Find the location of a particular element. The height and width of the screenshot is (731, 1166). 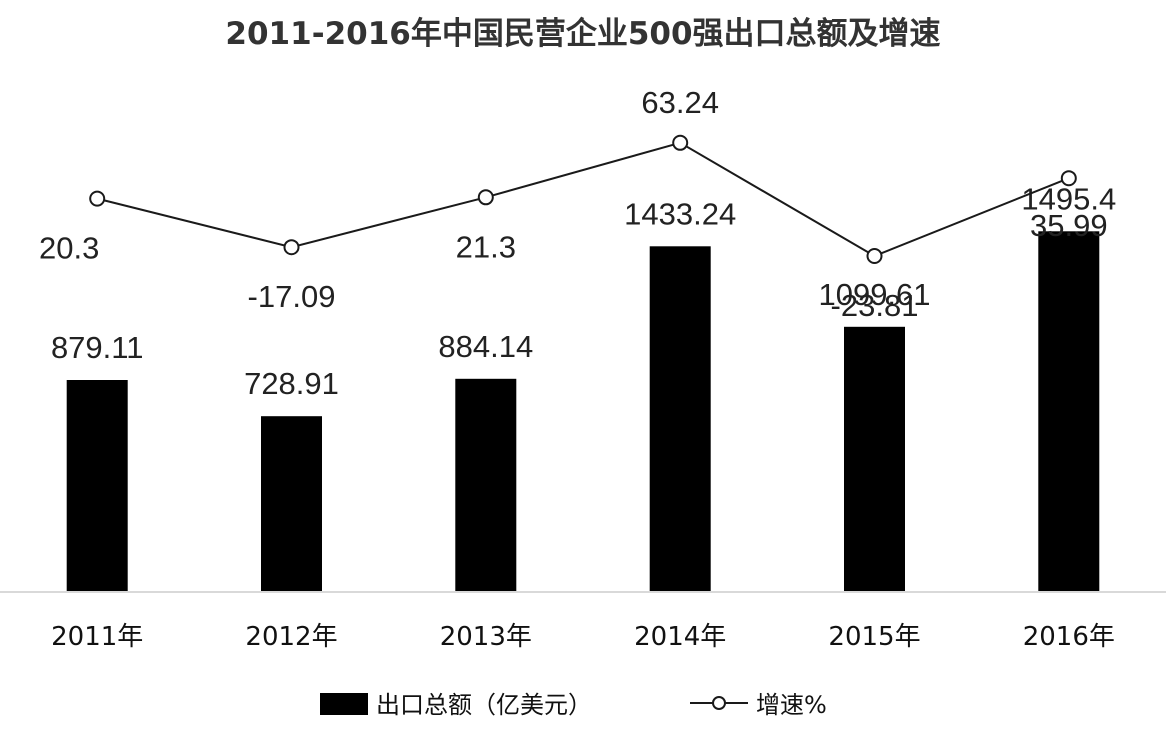

line-data-label-1: -17.09 is located at coordinates (292, 296).